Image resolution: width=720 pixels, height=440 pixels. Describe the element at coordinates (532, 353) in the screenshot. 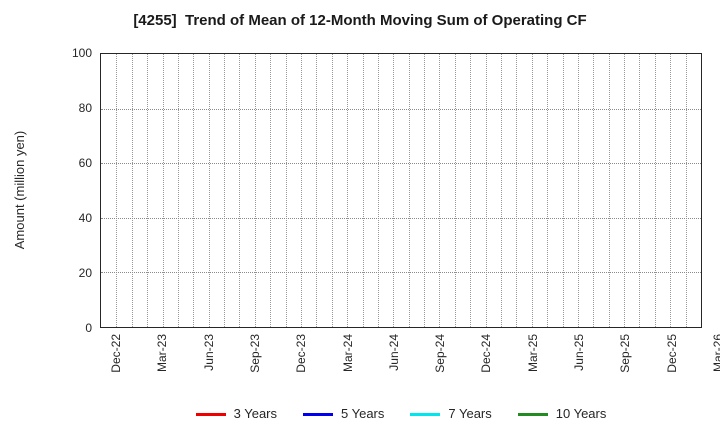

I see `x-tick-label: Mar-25` at that location.